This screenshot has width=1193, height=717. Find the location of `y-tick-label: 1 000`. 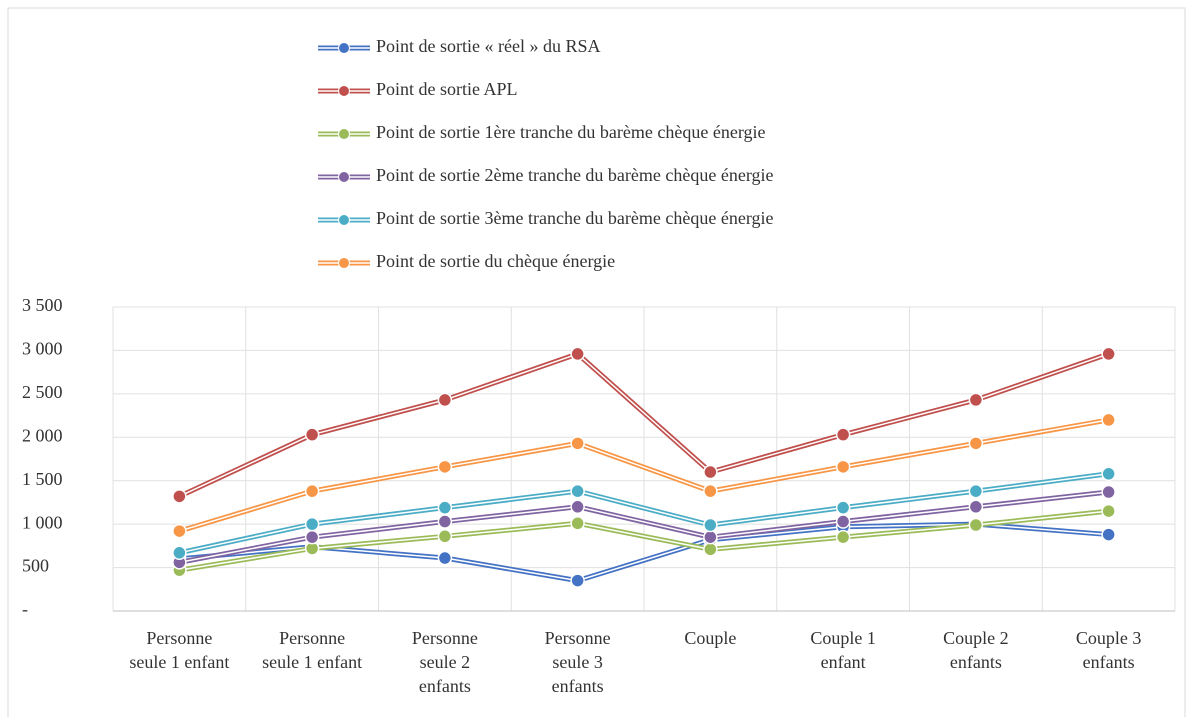

y-tick-label: 1 000 is located at coordinates (42, 522).